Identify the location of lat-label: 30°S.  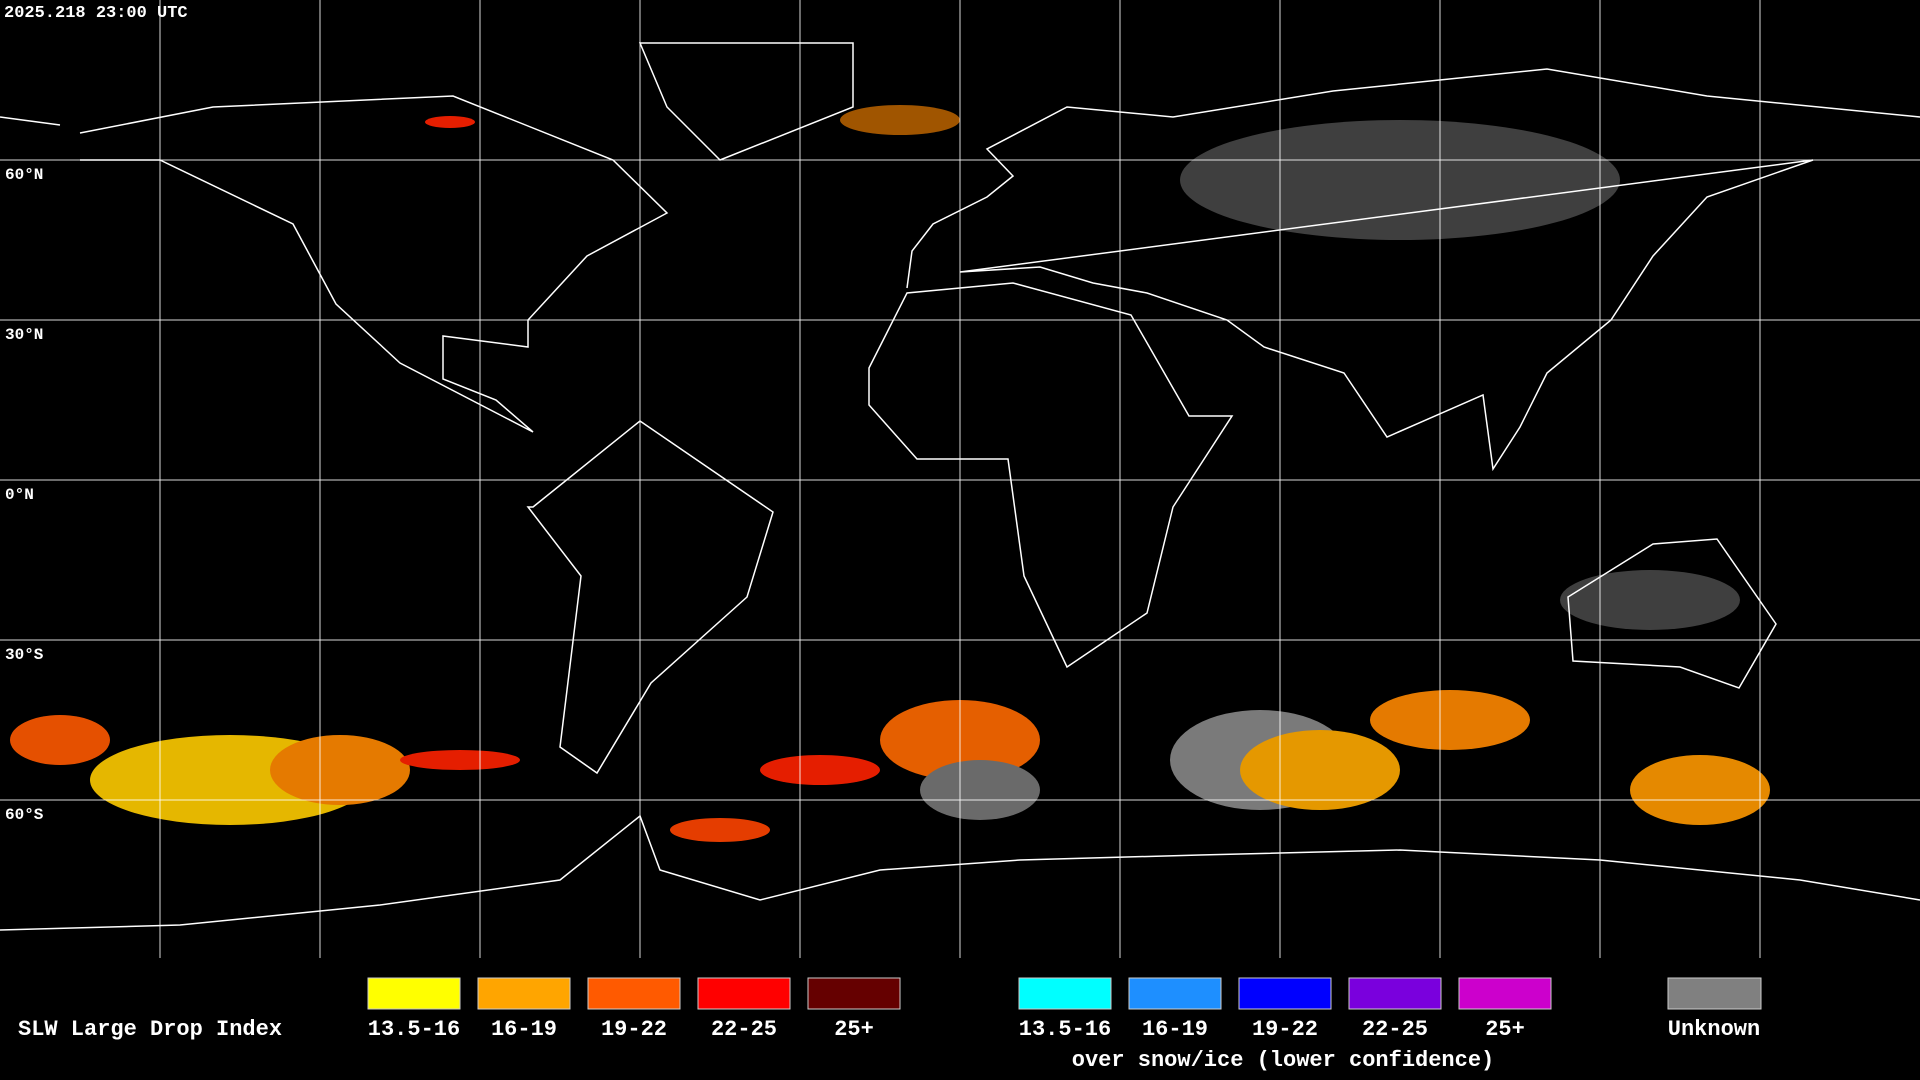
(24, 655).